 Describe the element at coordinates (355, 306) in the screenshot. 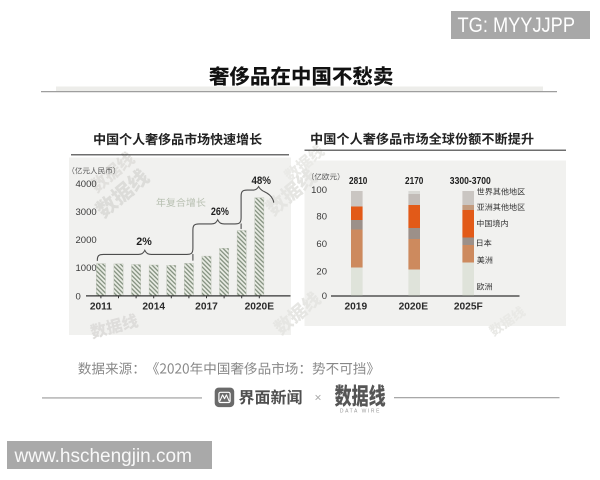

I see `svg-text: 2019` at that location.